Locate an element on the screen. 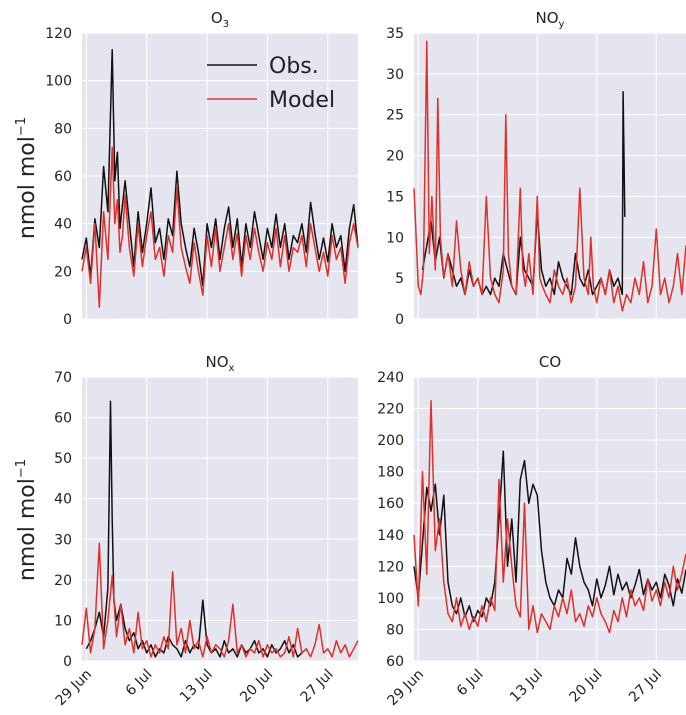 This screenshot has width=686, height=715. y-axis-label-top: nmol mol−1 is located at coordinates (27, 178).